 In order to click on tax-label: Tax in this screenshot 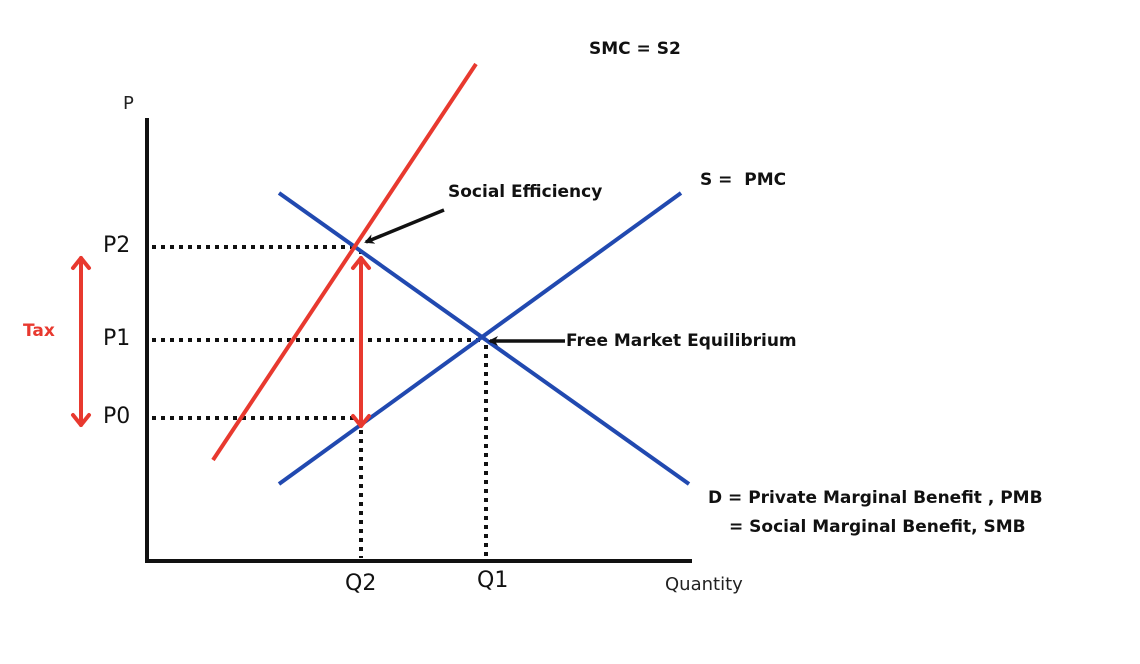, I will do `click(39, 331)`.